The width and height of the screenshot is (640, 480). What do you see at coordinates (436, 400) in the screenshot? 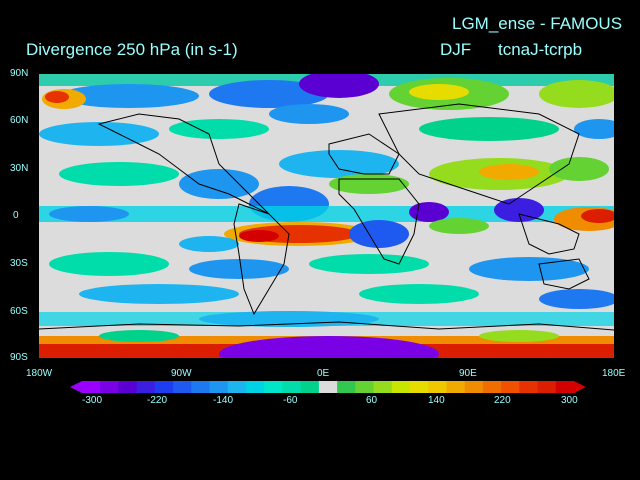
I see `colorbar-label: 140` at bounding box center [436, 400].